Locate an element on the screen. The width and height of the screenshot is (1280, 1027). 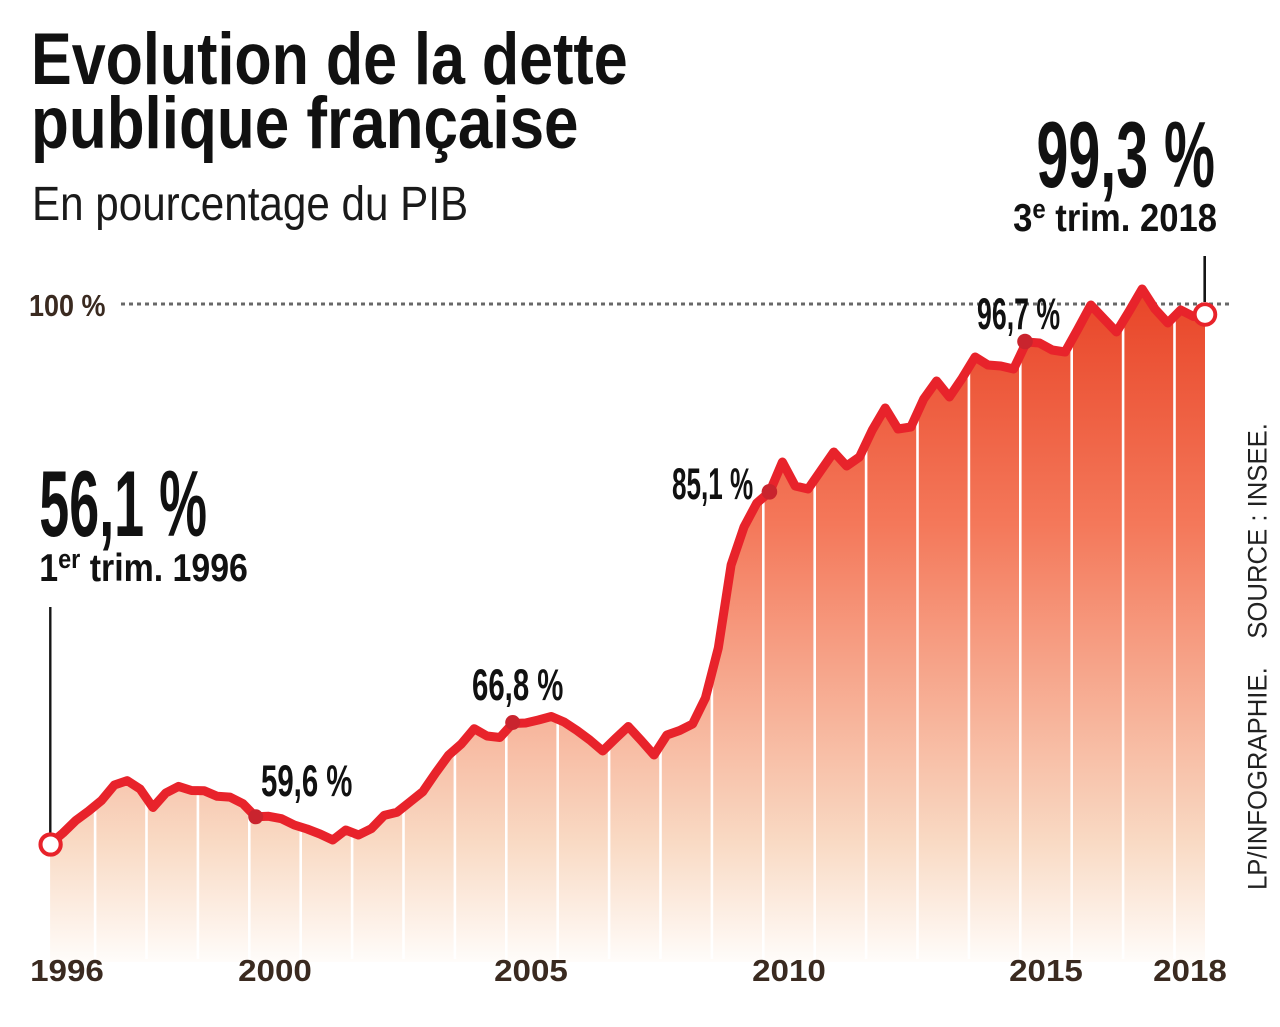
svg-text: 96,7 % is located at coordinates (1018, 314).